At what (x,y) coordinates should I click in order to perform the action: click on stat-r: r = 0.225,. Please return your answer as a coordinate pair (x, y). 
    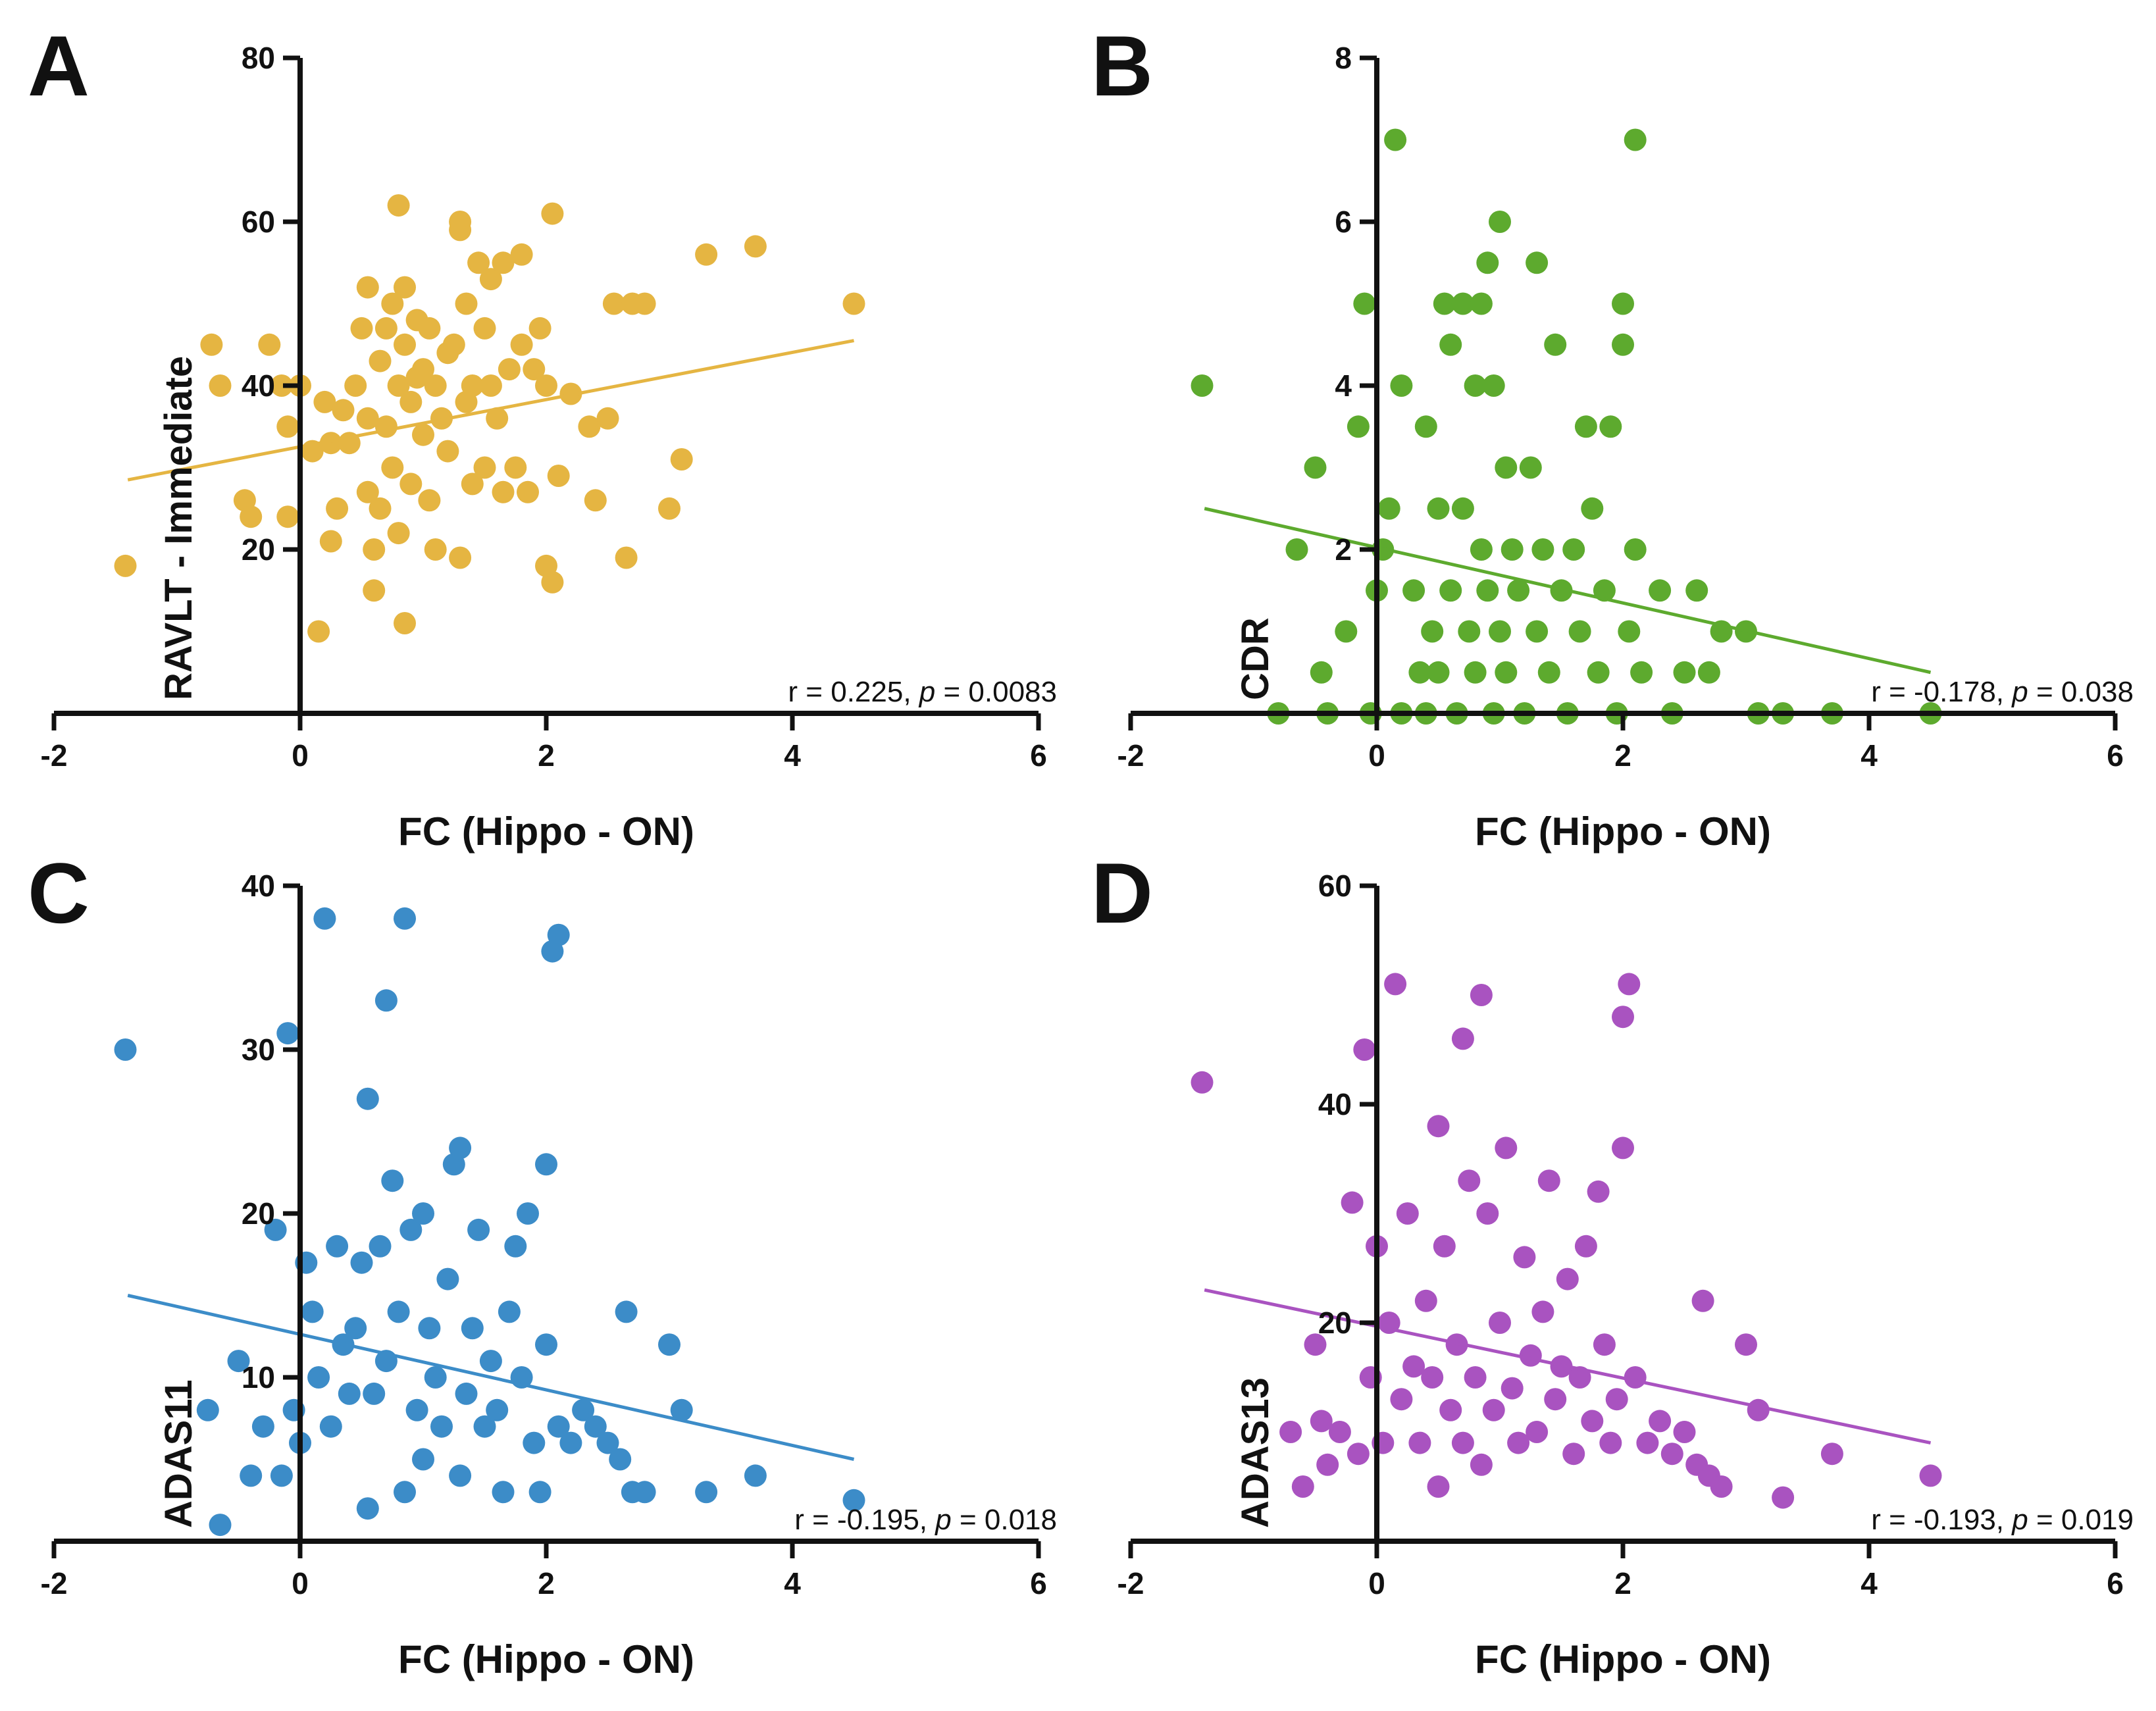
    Looking at the image, I should click on (853, 692).